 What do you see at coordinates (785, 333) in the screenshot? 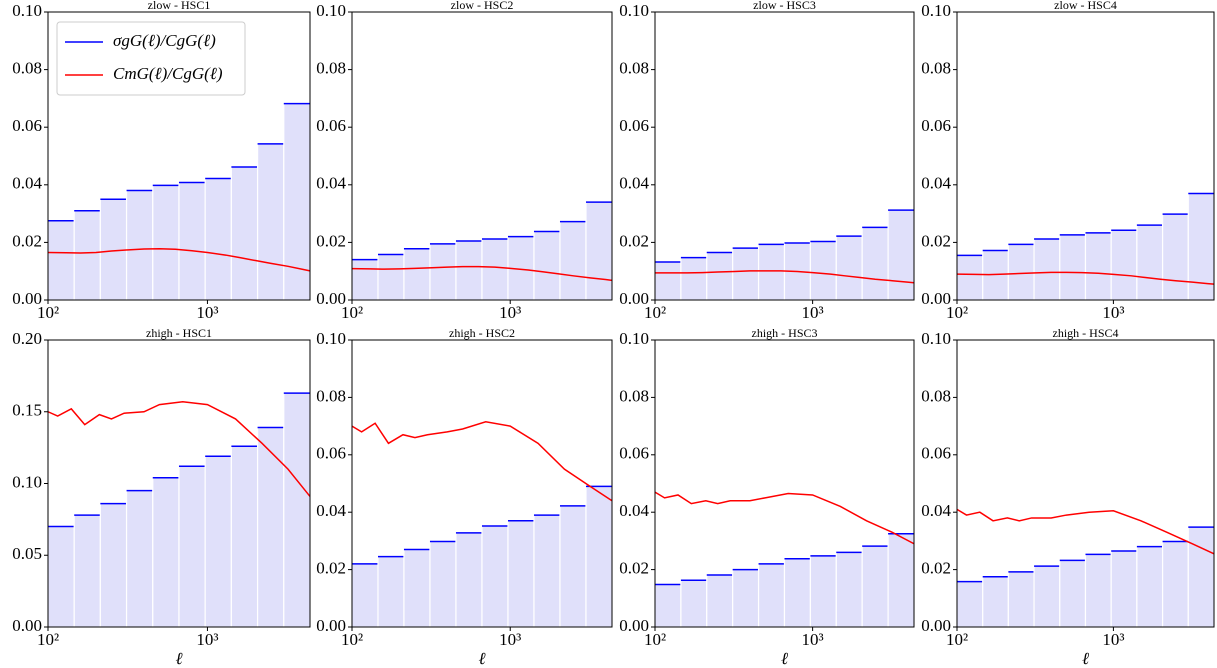
I see `subplot-title: zhigh - HSC3` at bounding box center [785, 333].